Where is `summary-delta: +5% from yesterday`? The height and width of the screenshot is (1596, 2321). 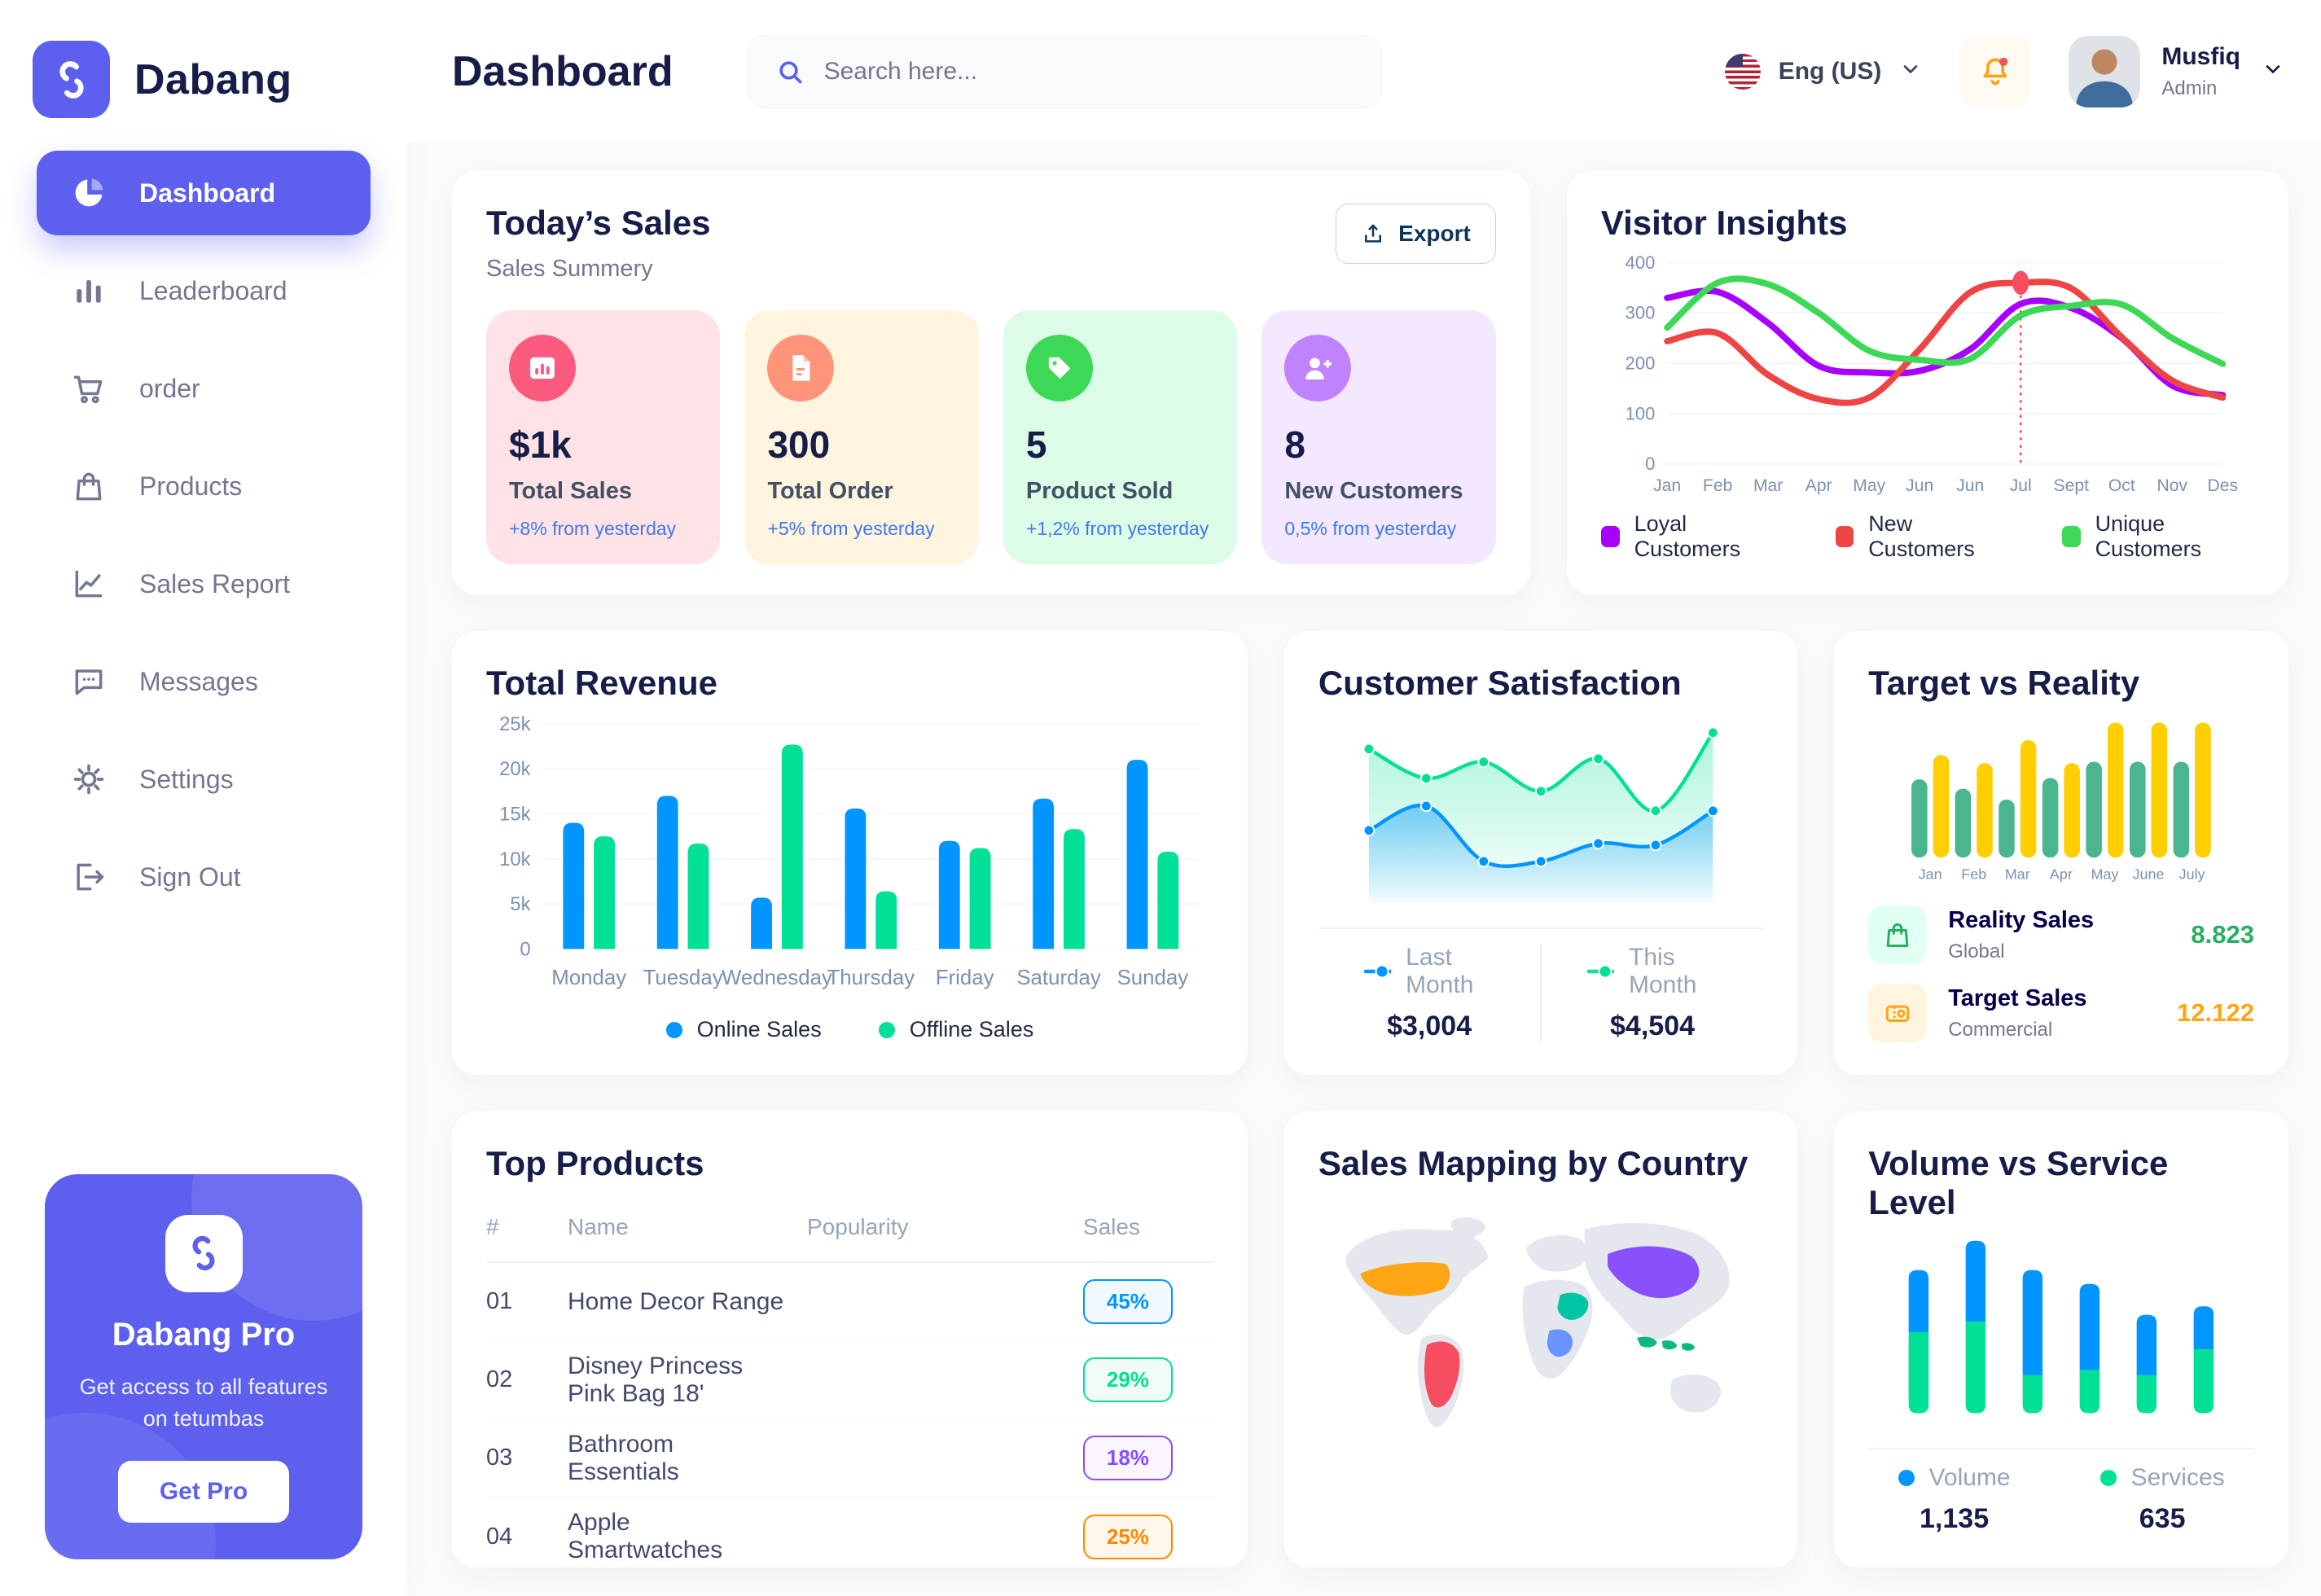
summary-delta: +5% from yesterday is located at coordinates (851, 528).